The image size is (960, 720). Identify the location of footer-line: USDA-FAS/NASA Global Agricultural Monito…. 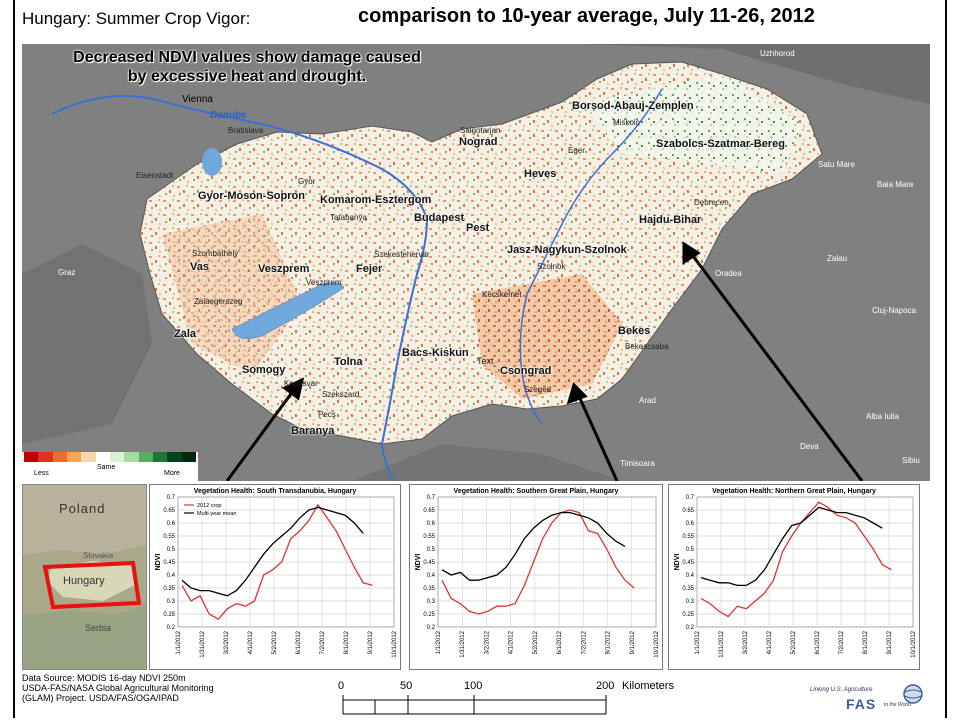
(118, 688).